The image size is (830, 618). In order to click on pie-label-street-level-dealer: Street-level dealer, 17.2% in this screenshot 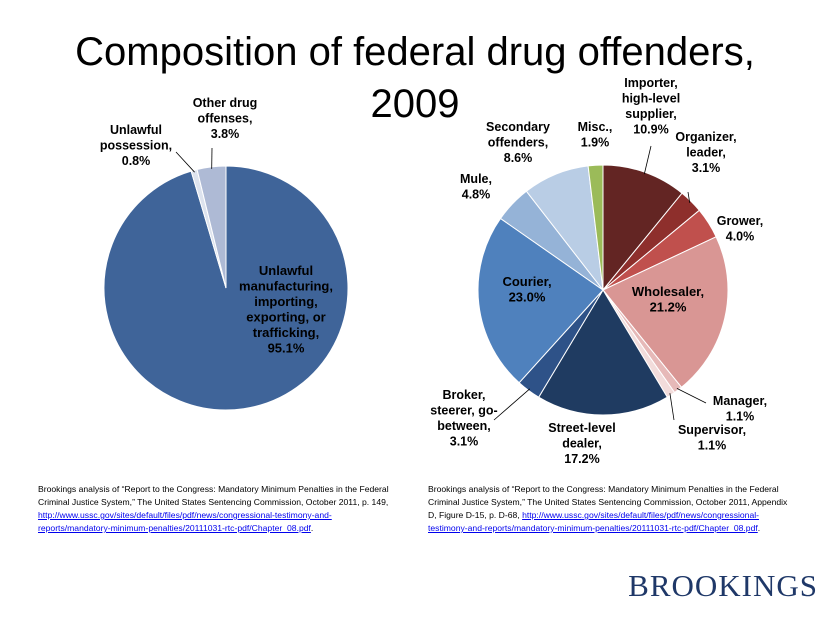, I will do `click(581, 443)`.